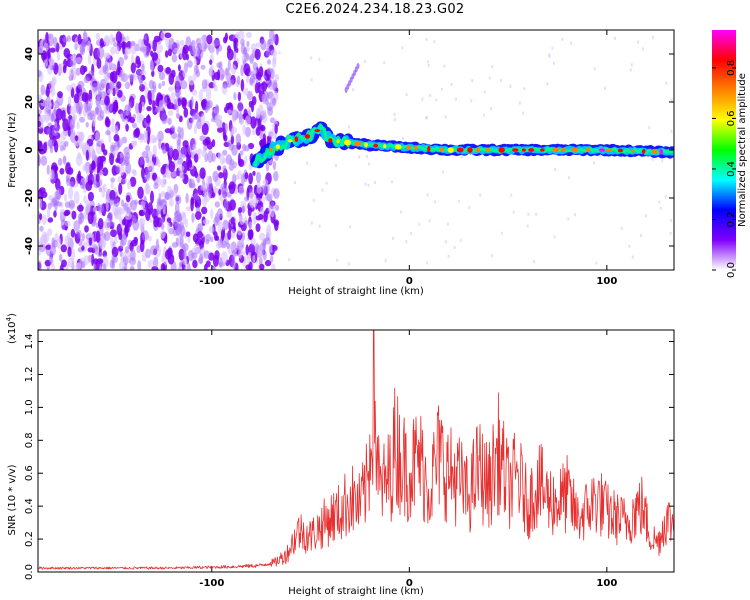  What do you see at coordinates (352, 78) in the screenshot?
I see `spectrogram-streak` at bounding box center [352, 78].